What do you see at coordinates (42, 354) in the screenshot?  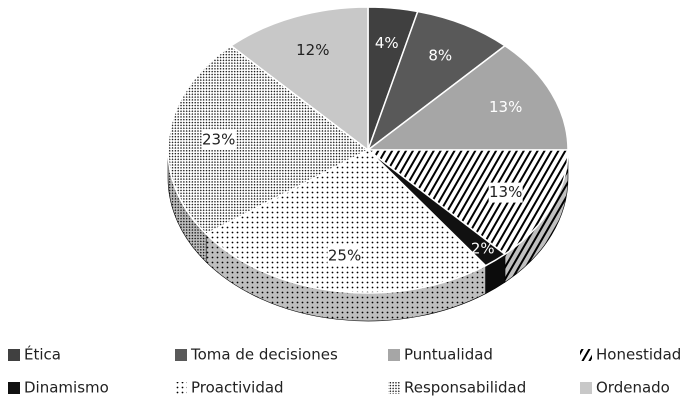 I see `legend-label: Ética` at bounding box center [42, 354].